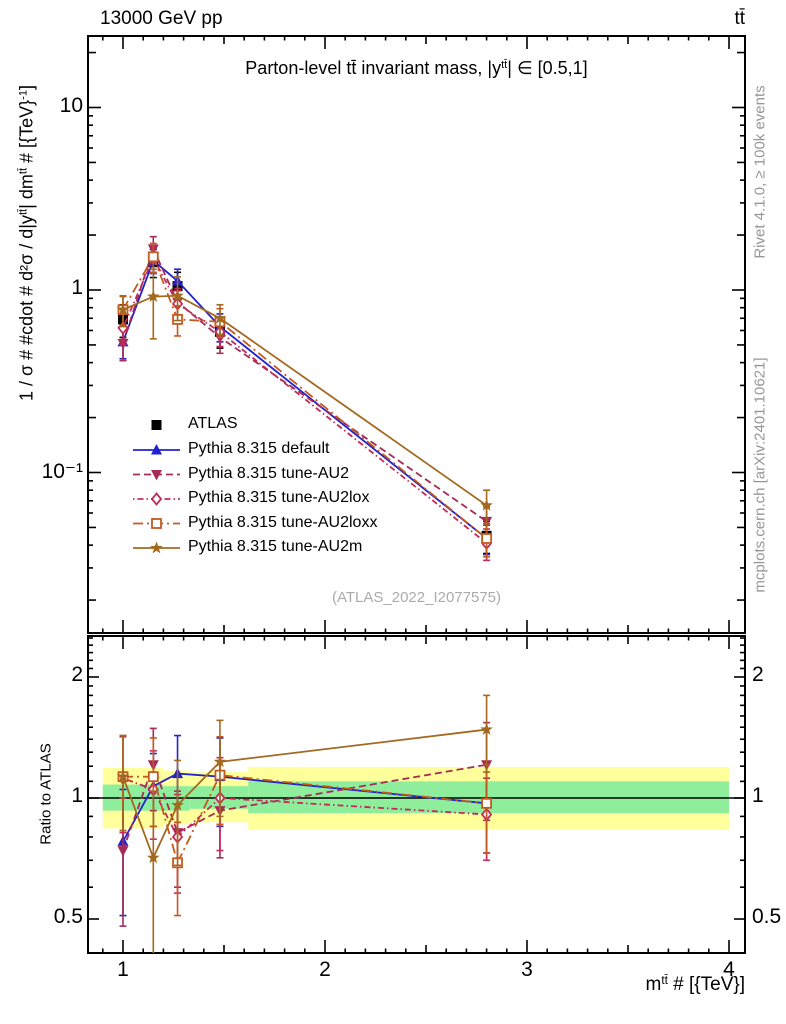 This screenshot has height=1024, width=786. I want to click on x-tick-label: 2, so click(325, 969).